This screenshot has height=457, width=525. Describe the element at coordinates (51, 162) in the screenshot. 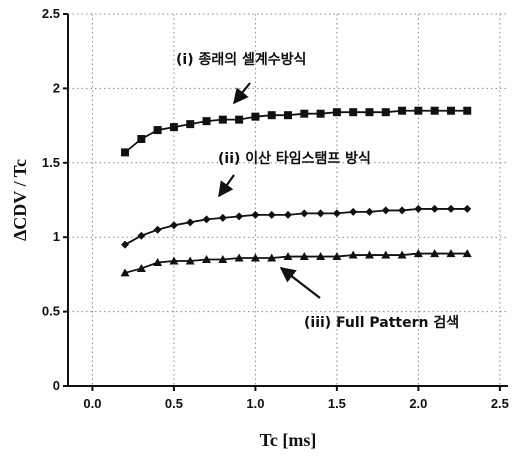

I see `y-tick-label: 1.5` at that location.